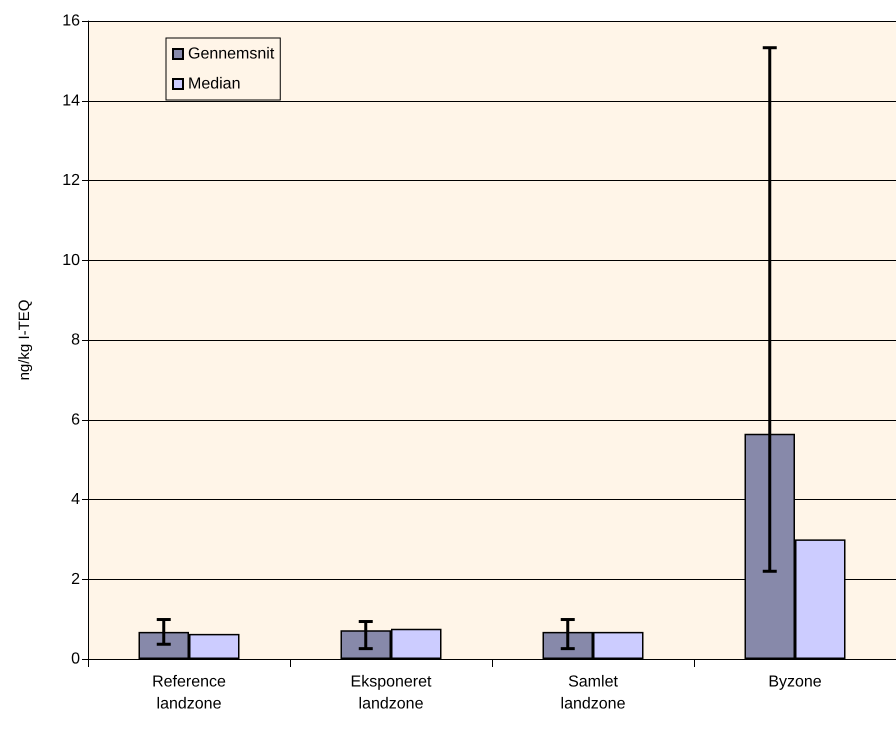 This screenshot has height=733, width=896. Describe the element at coordinates (75, 659) in the screenshot. I see `y-tick-label: 0` at that location.